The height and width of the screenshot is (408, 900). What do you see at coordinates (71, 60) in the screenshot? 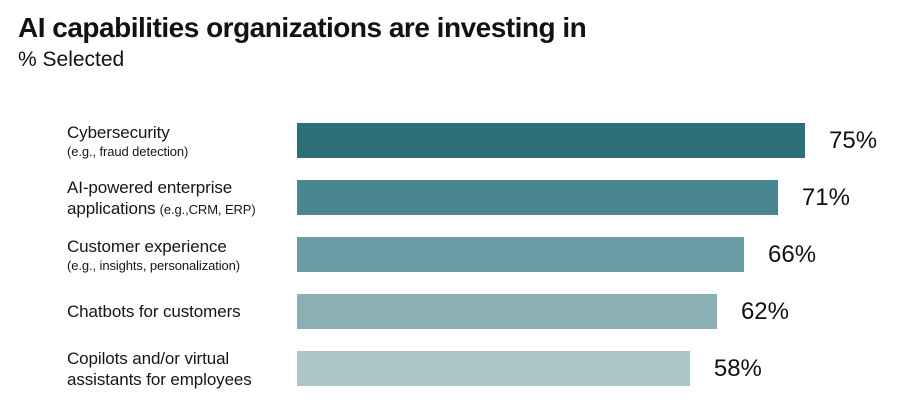
I see `chart-subtitle: % Selected` at bounding box center [71, 60].